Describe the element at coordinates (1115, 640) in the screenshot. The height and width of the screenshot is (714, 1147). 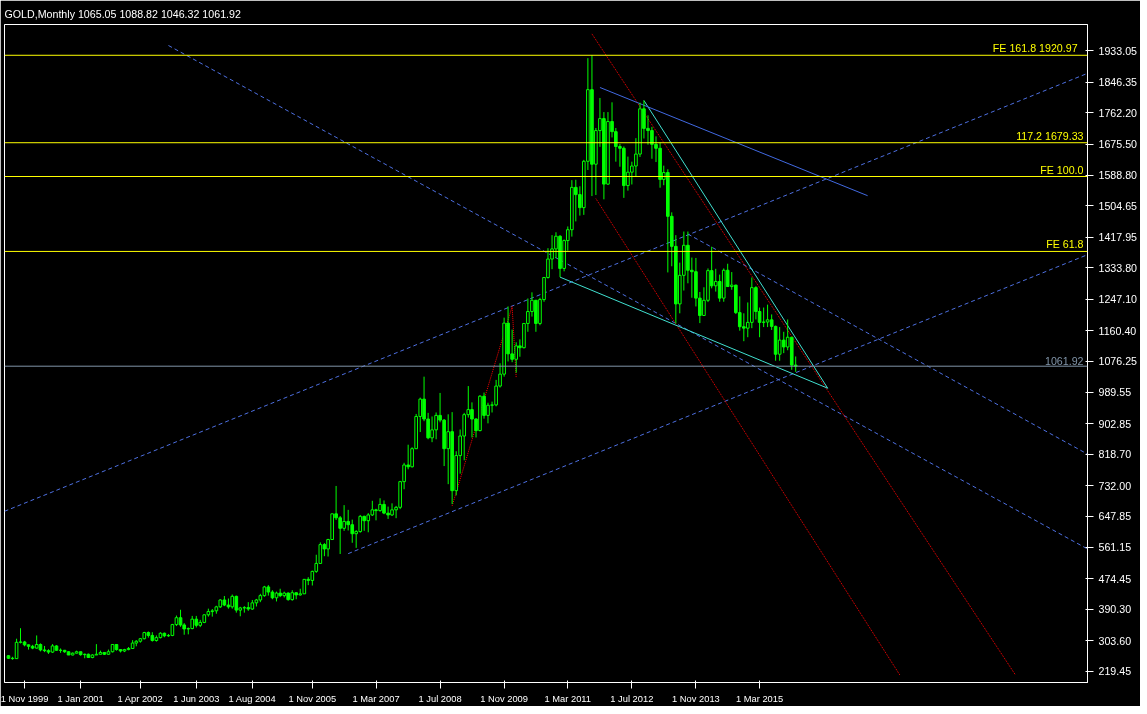
I see `y-tick-label: 303.60` at that location.